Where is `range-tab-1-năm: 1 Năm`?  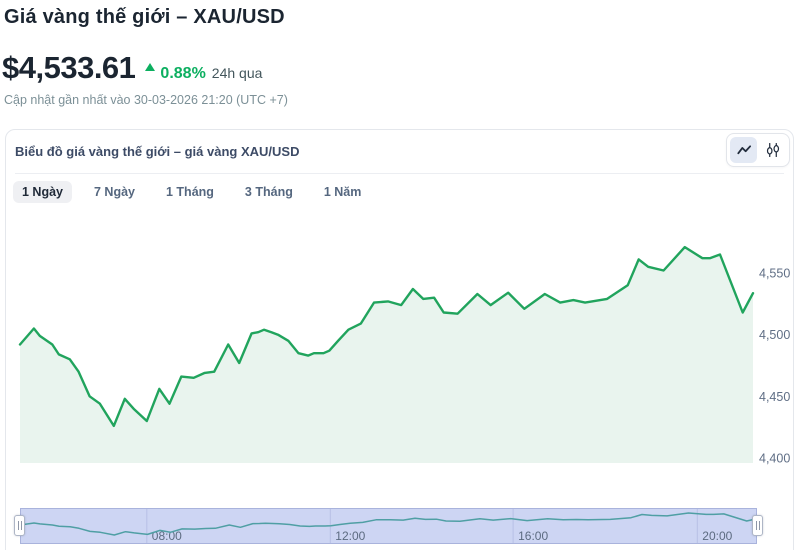 range-tab-1-năm: 1 Năm is located at coordinates (343, 192).